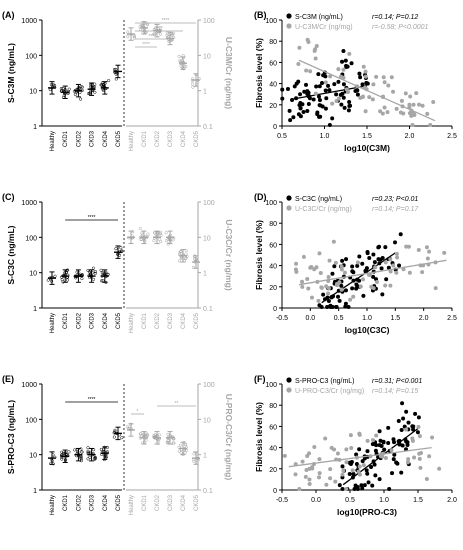  I want to click on scatter-x-title: log10(PRO-C3), so click(367, 512).